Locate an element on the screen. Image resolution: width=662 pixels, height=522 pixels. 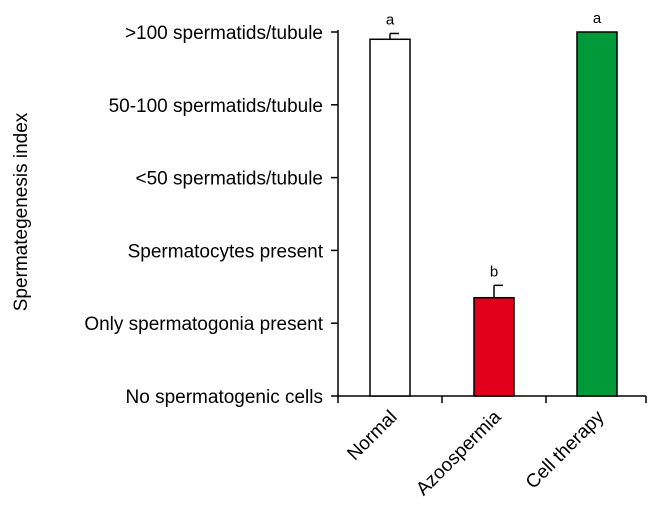
y-tick-label: Spermatocytes present is located at coordinates (226, 251).